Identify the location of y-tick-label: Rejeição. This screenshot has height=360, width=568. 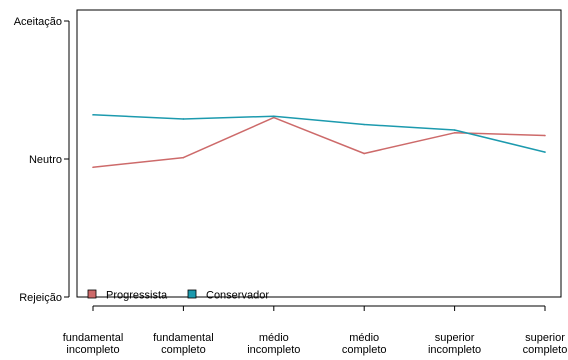
(40, 298).